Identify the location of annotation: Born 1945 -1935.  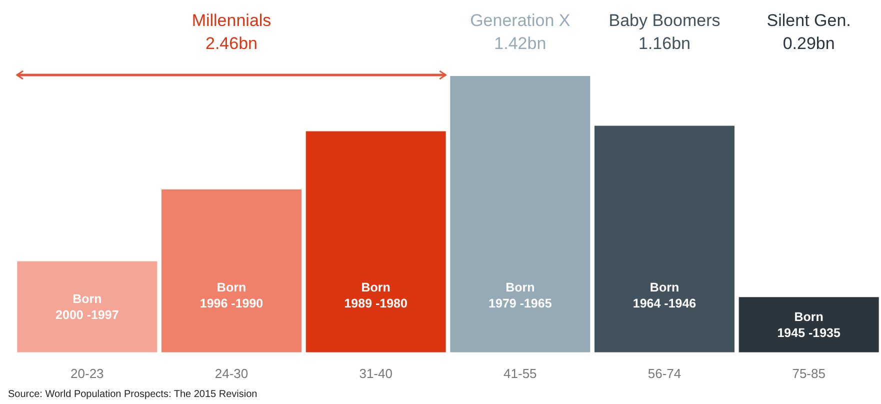
(808, 325).